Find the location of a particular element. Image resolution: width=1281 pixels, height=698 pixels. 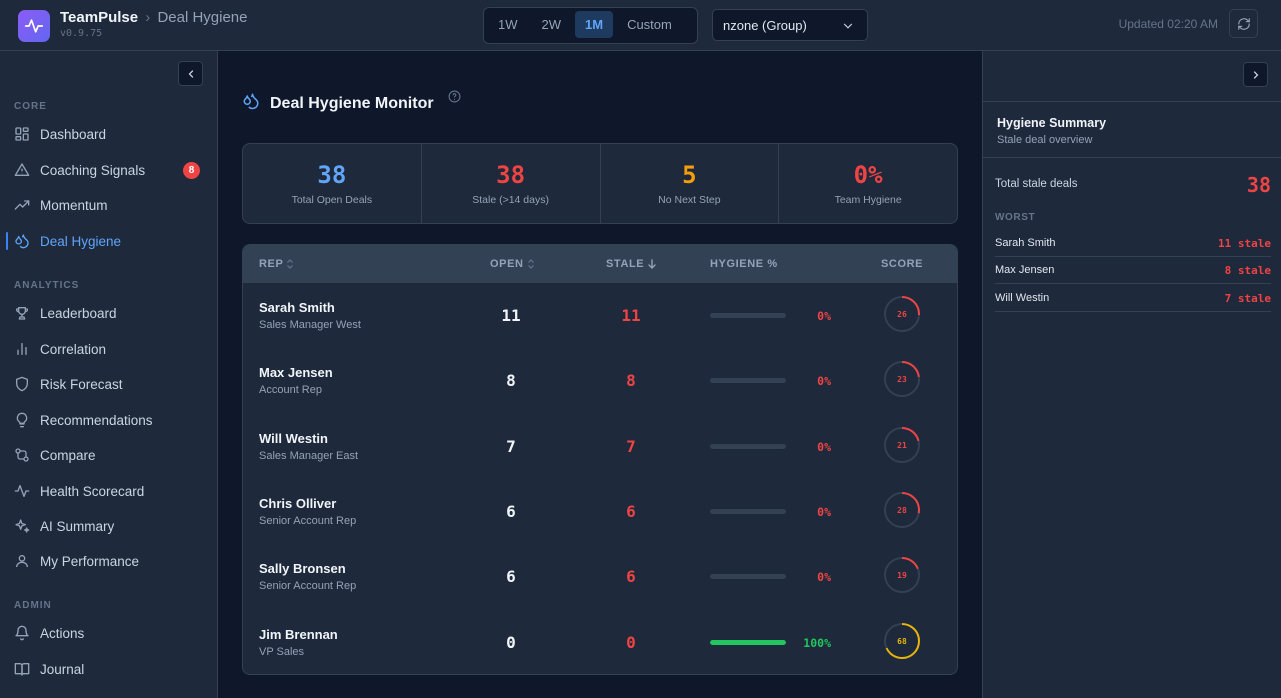

stale-count: 6 is located at coordinates (631, 577).